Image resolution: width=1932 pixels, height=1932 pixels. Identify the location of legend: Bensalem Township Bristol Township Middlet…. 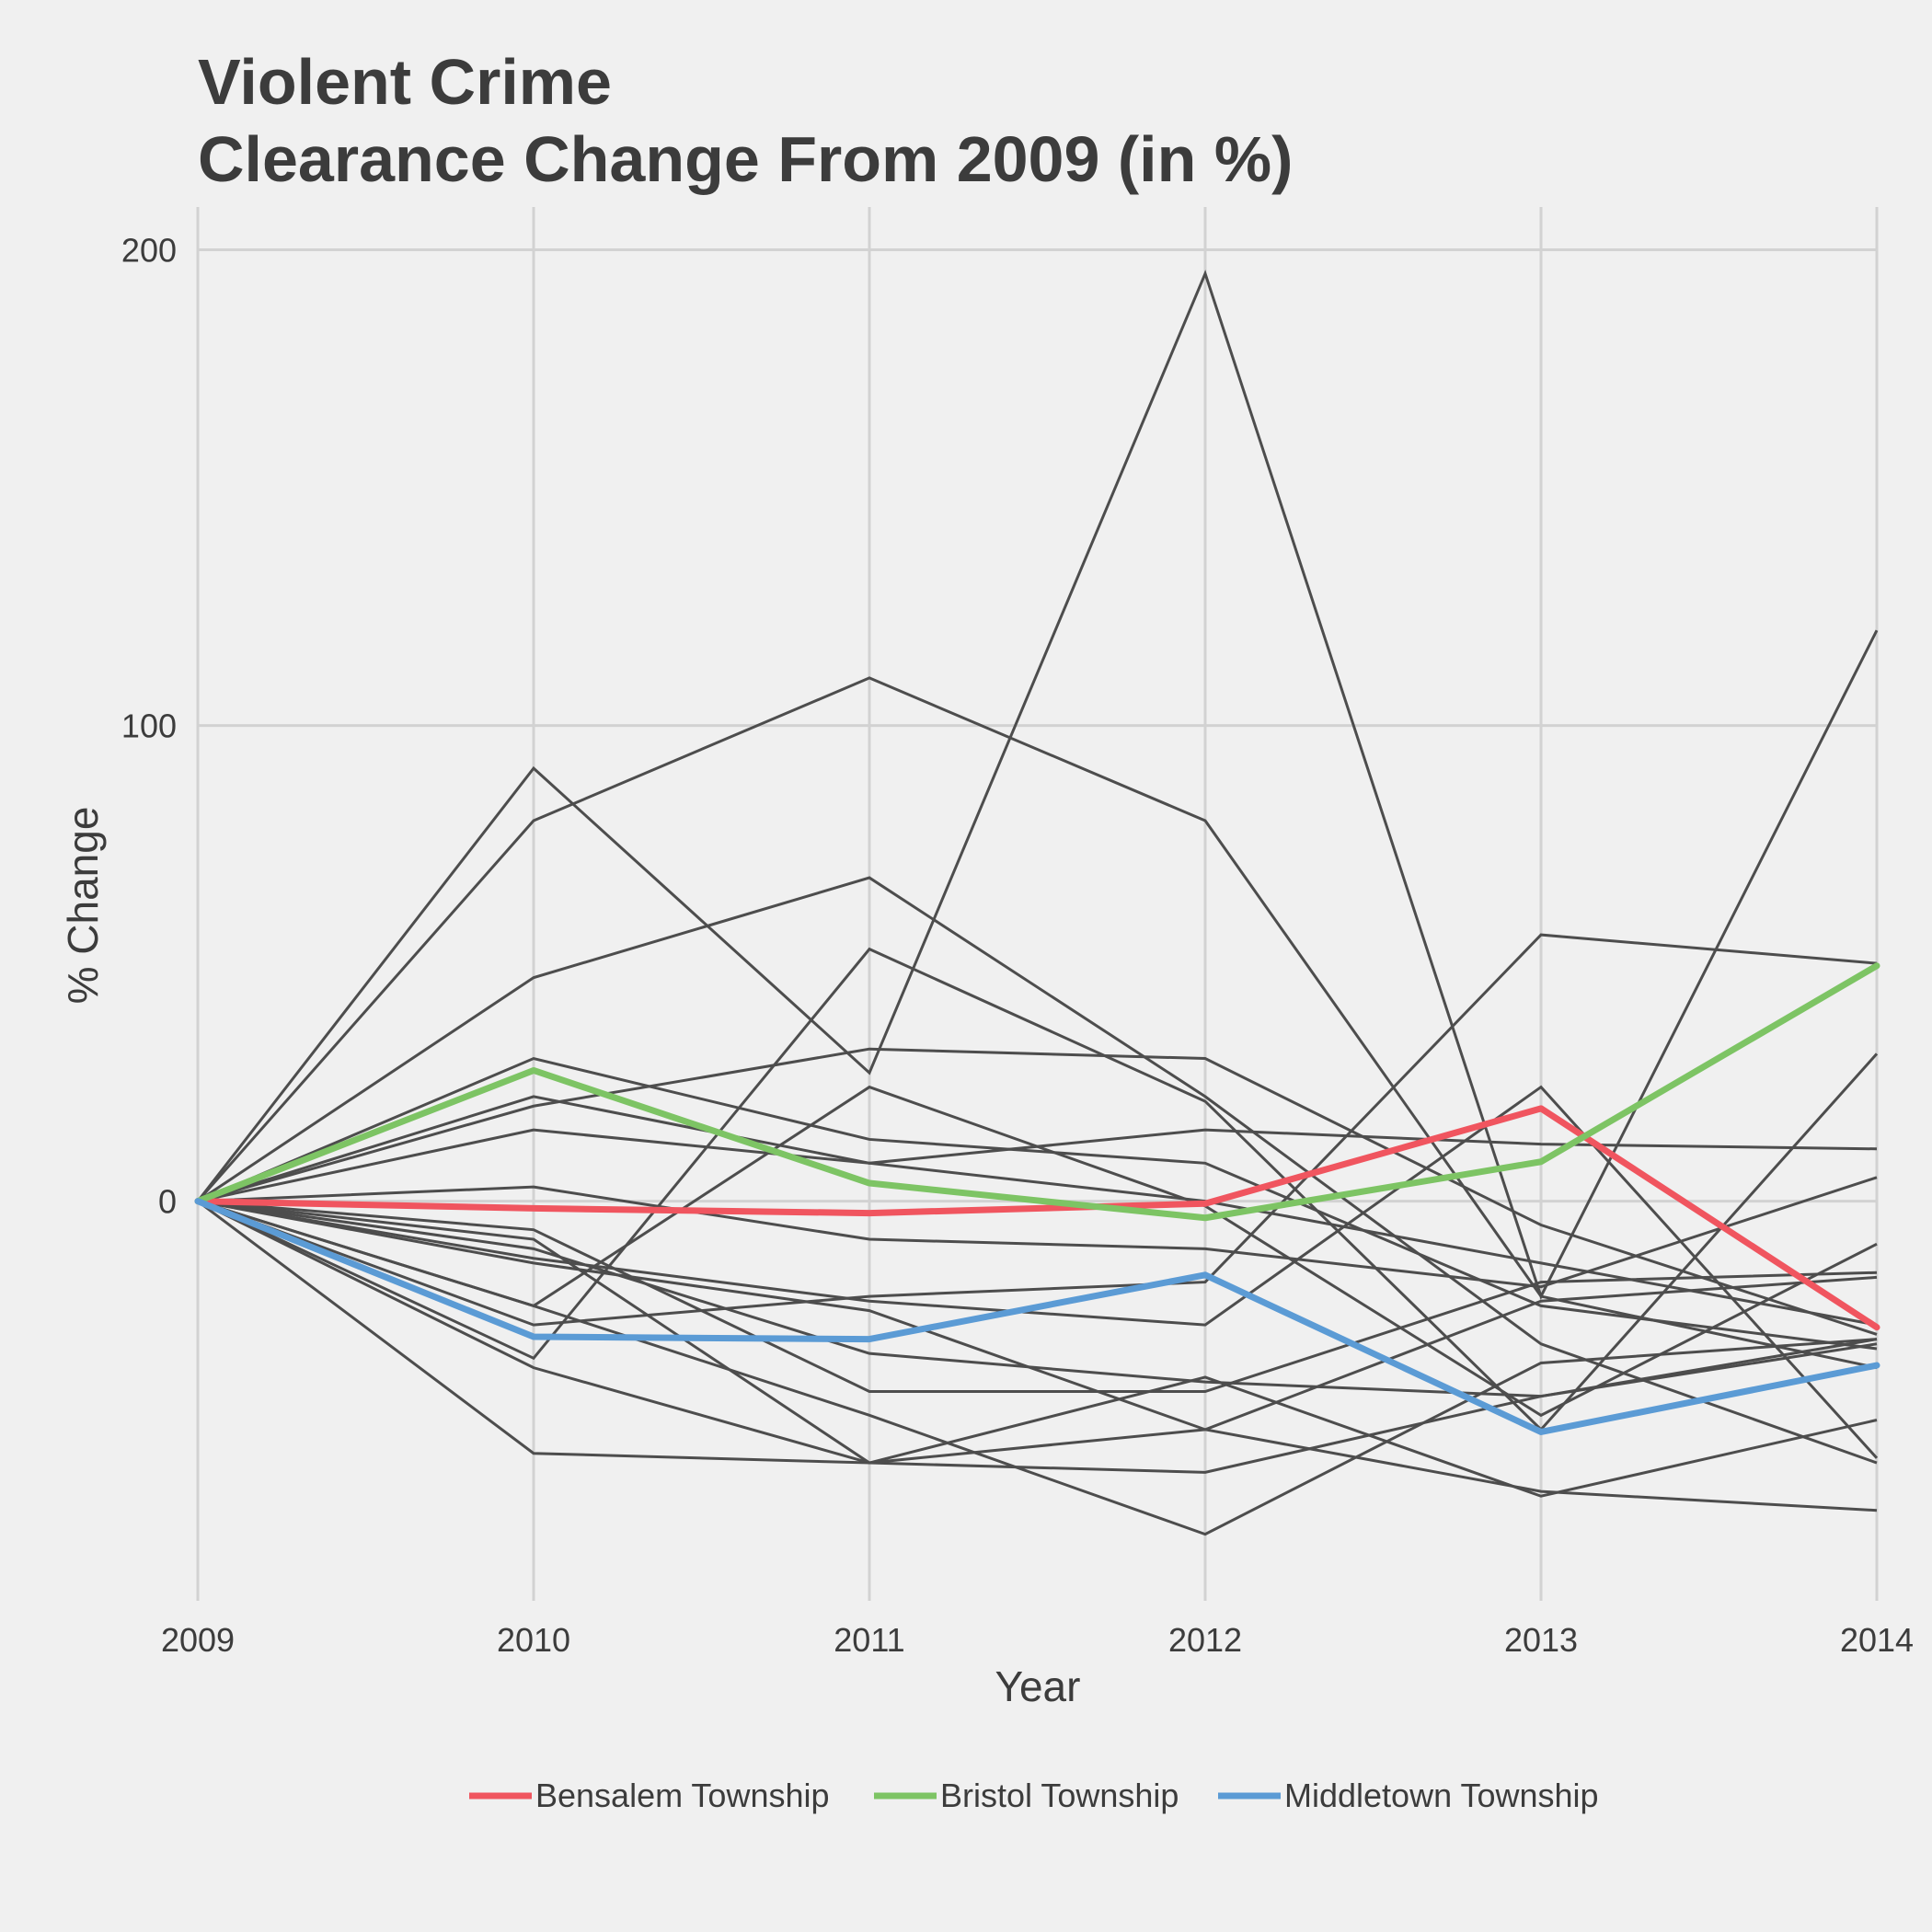
(1034, 1795).